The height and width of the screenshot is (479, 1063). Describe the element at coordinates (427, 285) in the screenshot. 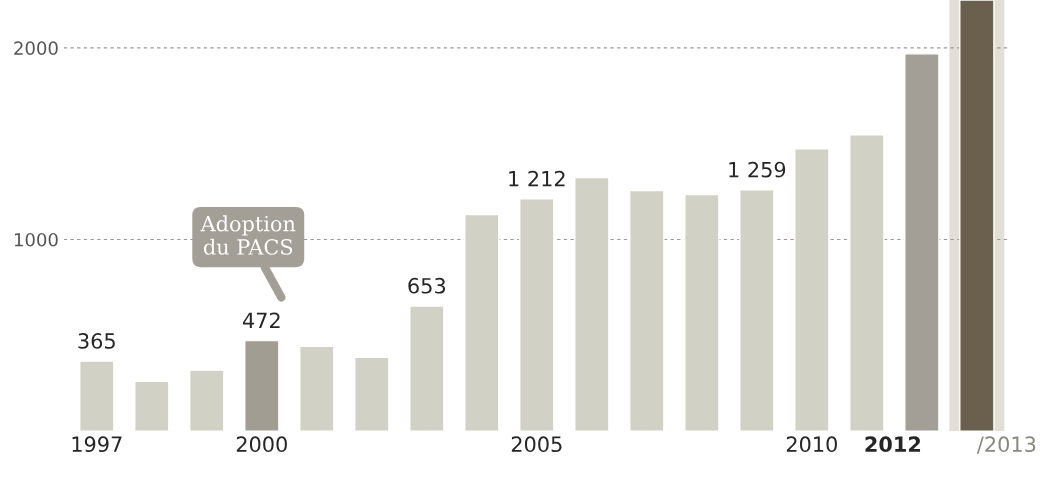

I see `data-label: 653` at that location.